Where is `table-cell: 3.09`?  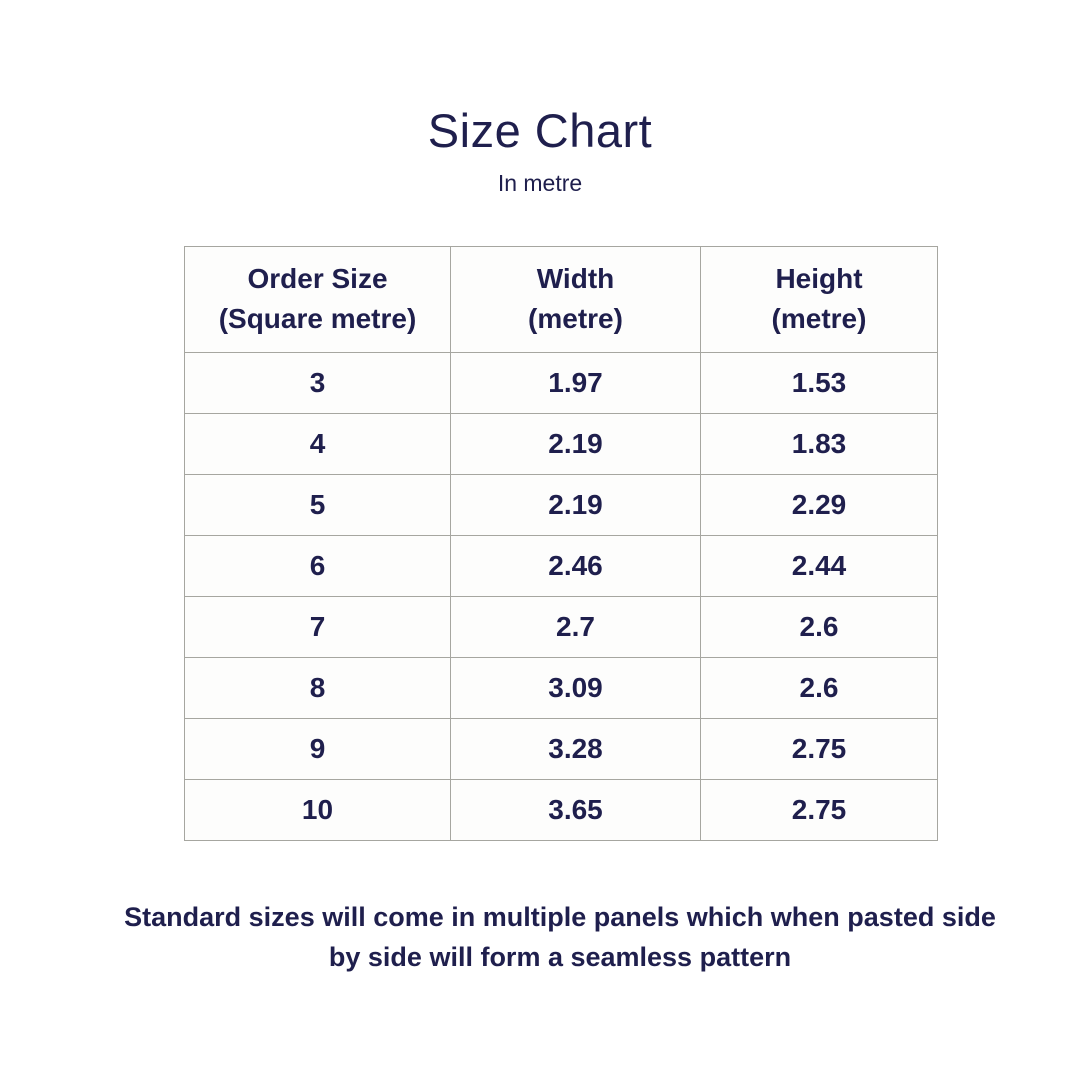
table-cell: 3.09 is located at coordinates (575, 687).